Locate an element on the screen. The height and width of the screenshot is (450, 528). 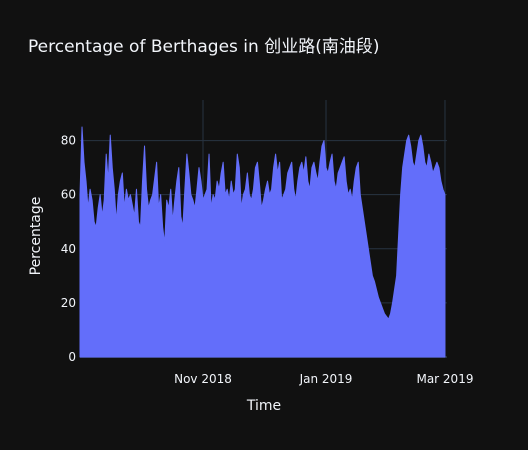
x-axis-ticks: Nov 2018 Jan 2019 Mar 2019 is located at coordinates (323, 379).